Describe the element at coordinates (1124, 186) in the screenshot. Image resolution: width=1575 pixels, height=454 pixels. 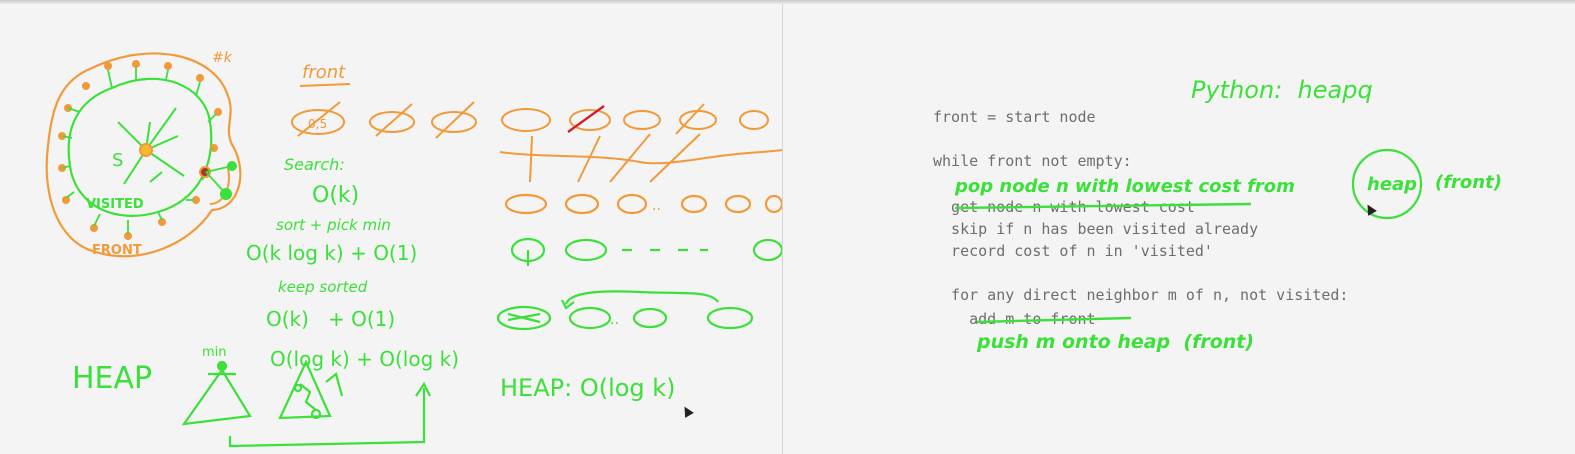
I see `pop-annotation: pop node n with lowest cost from` at that location.